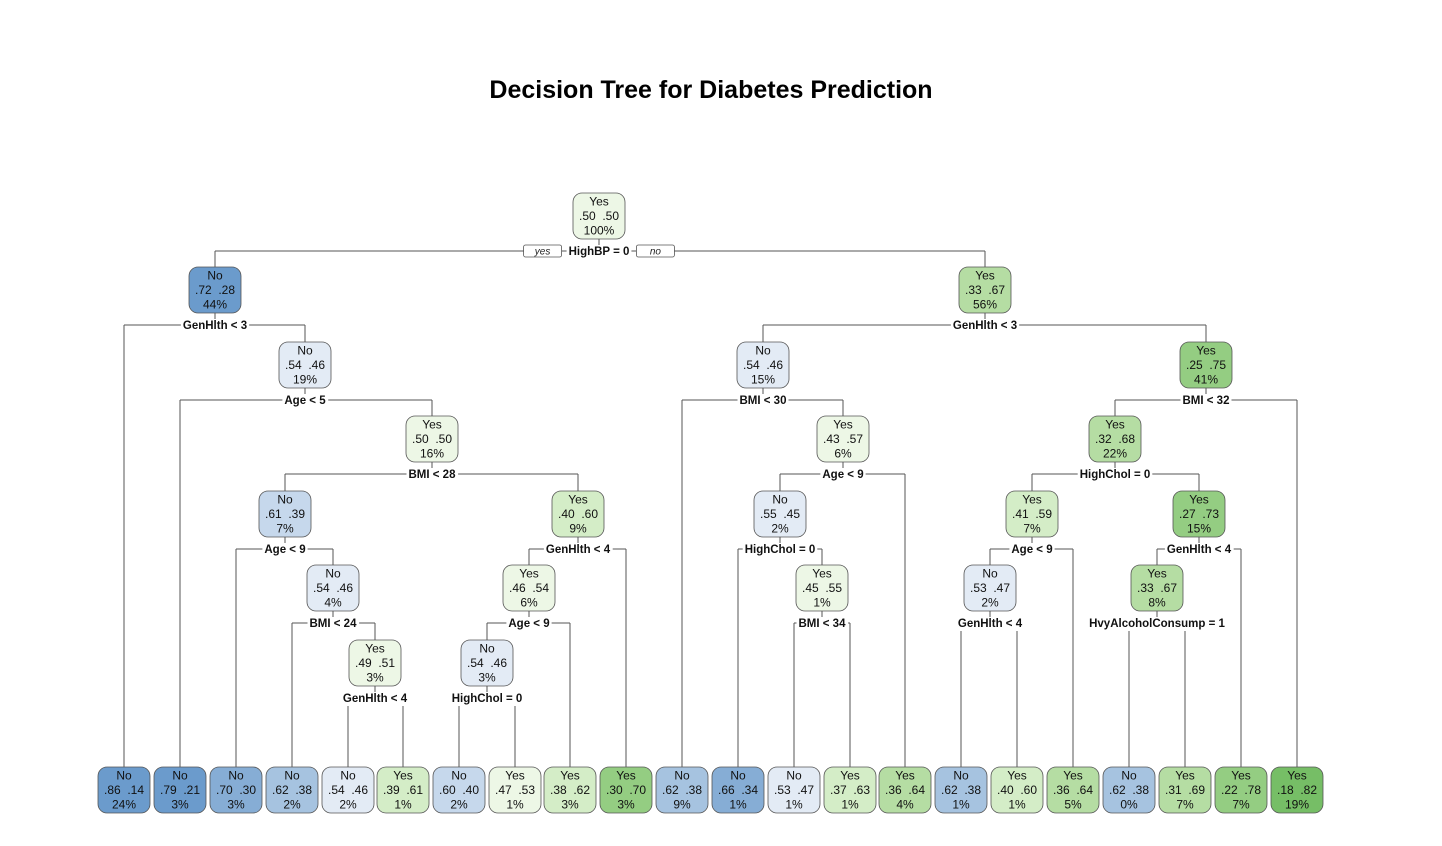 The height and width of the screenshot is (846, 1442). I want to click on leaf-node: No.62 .389%, so click(682, 790).